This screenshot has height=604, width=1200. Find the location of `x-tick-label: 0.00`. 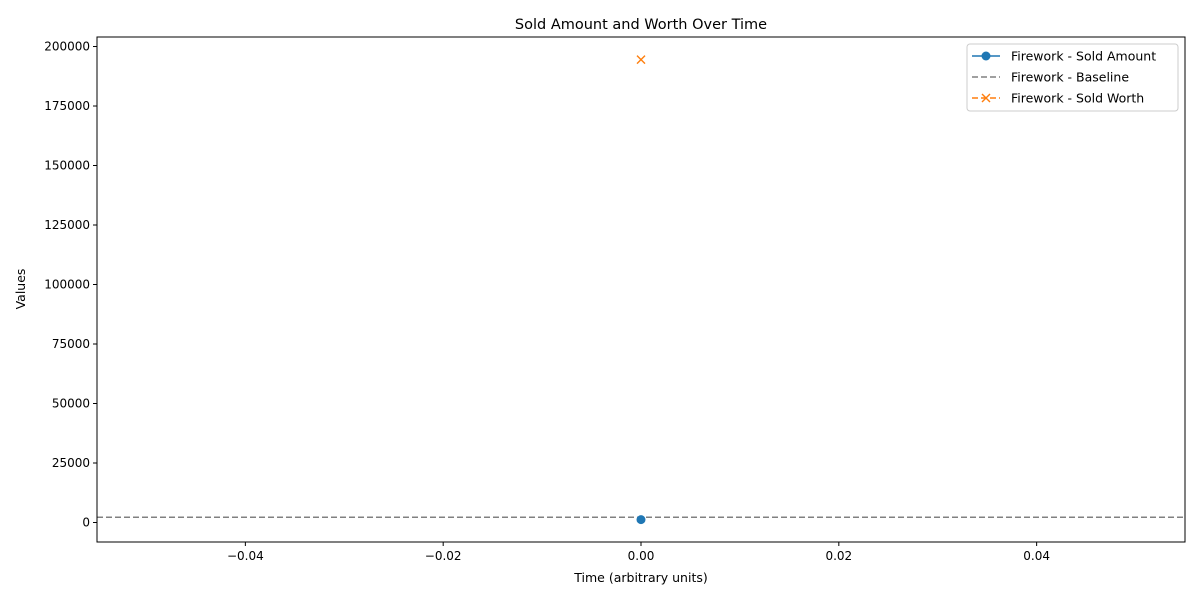

x-tick-label: 0.00 is located at coordinates (641, 556).